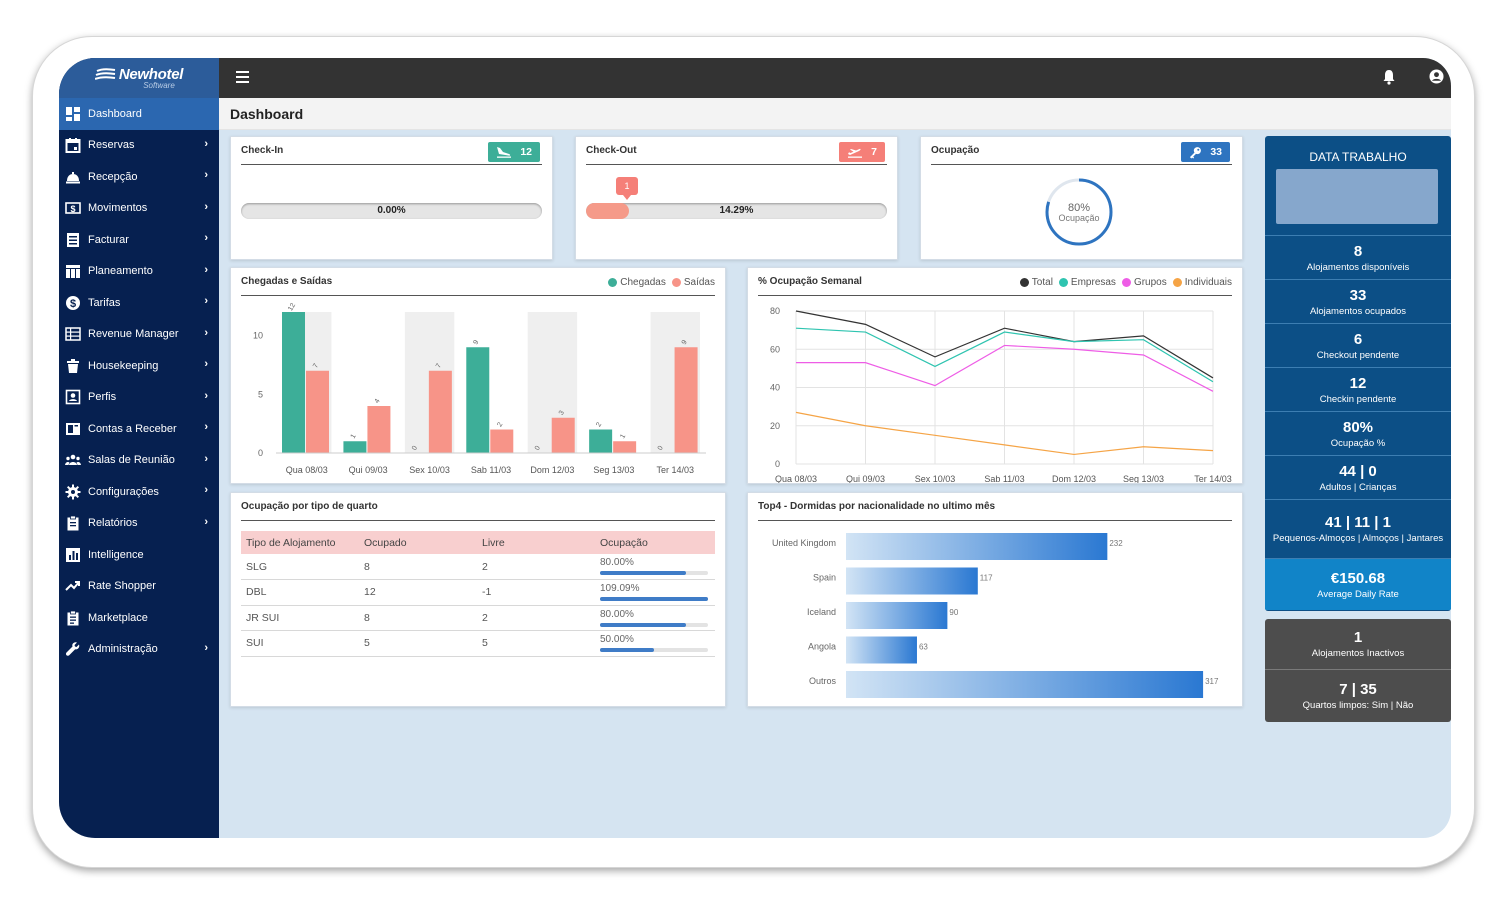  I want to click on sidebar-item-intelligence: Intelligence, so click(139, 555).